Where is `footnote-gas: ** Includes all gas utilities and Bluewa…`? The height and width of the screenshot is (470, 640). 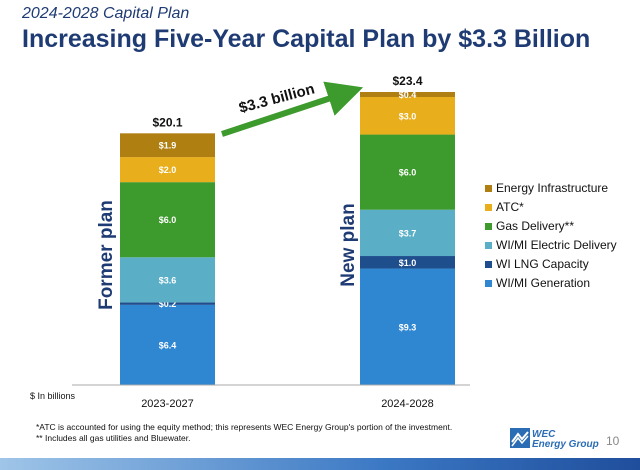 footnote-gas: ** Includes all gas utilities and Bluewa… is located at coordinates (113, 438).